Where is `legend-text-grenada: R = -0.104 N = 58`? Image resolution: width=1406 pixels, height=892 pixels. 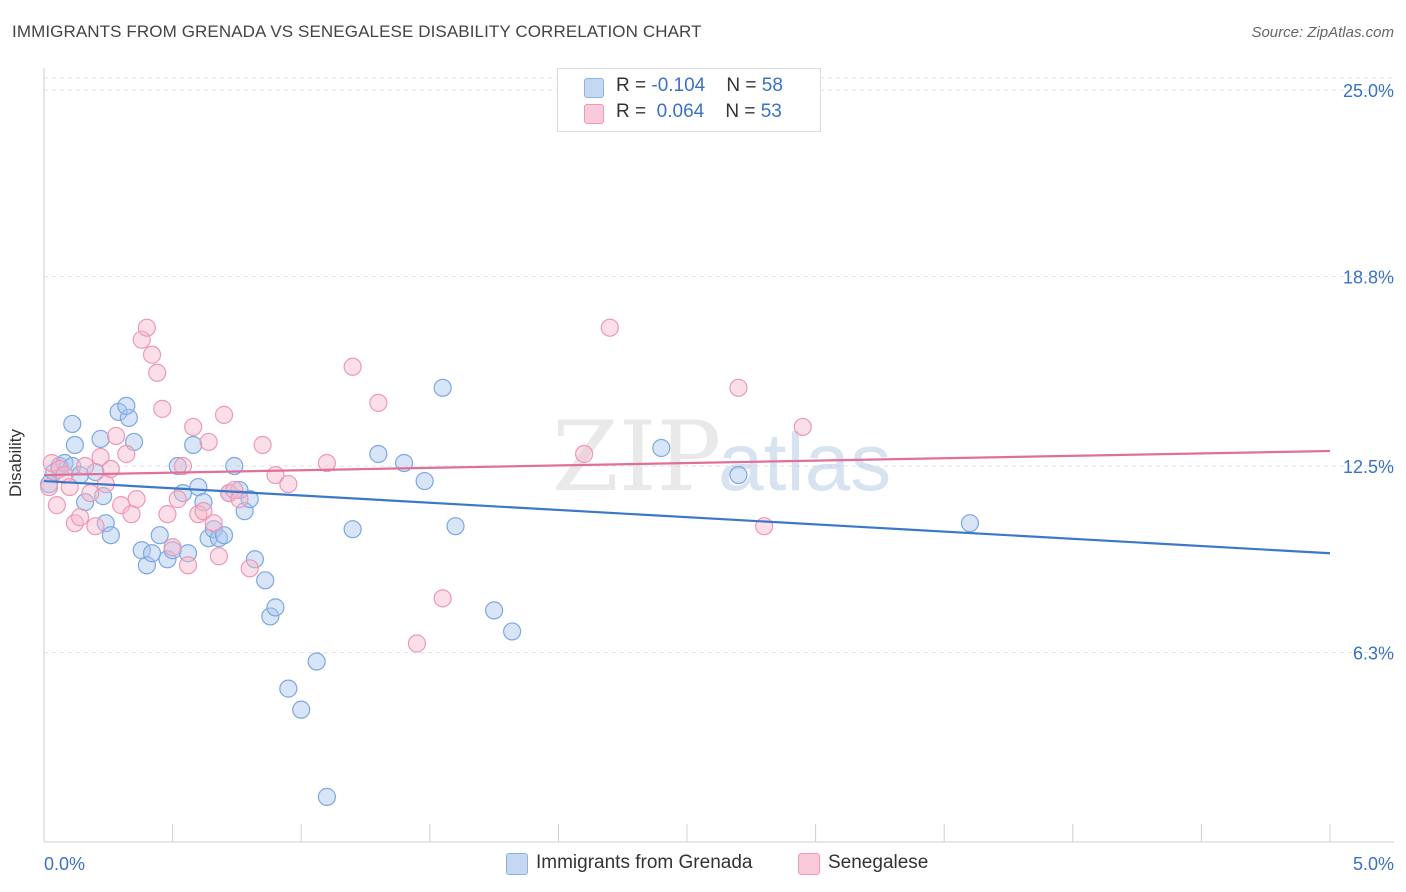 legend-text-grenada: R = -0.104 N = 58 is located at coordinates (699, 86).